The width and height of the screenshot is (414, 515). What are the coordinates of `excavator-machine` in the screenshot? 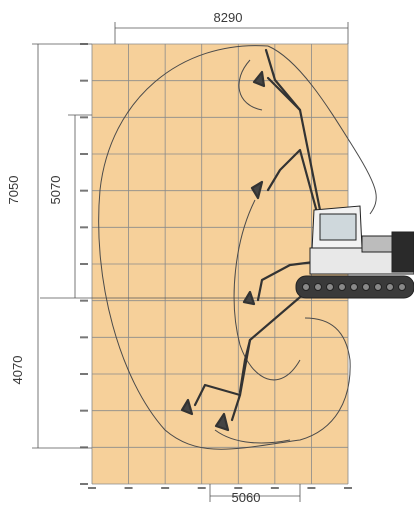 It's located at (354, 252).